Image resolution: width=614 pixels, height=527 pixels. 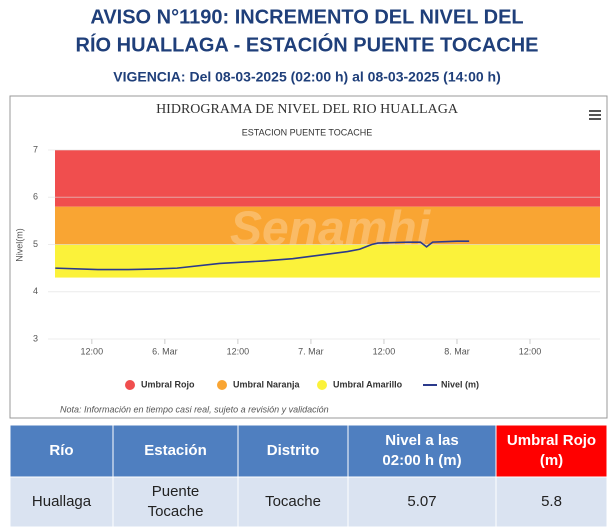 I want to click on legend-label: Umbral Amarillo, so click(x=368, y=384).